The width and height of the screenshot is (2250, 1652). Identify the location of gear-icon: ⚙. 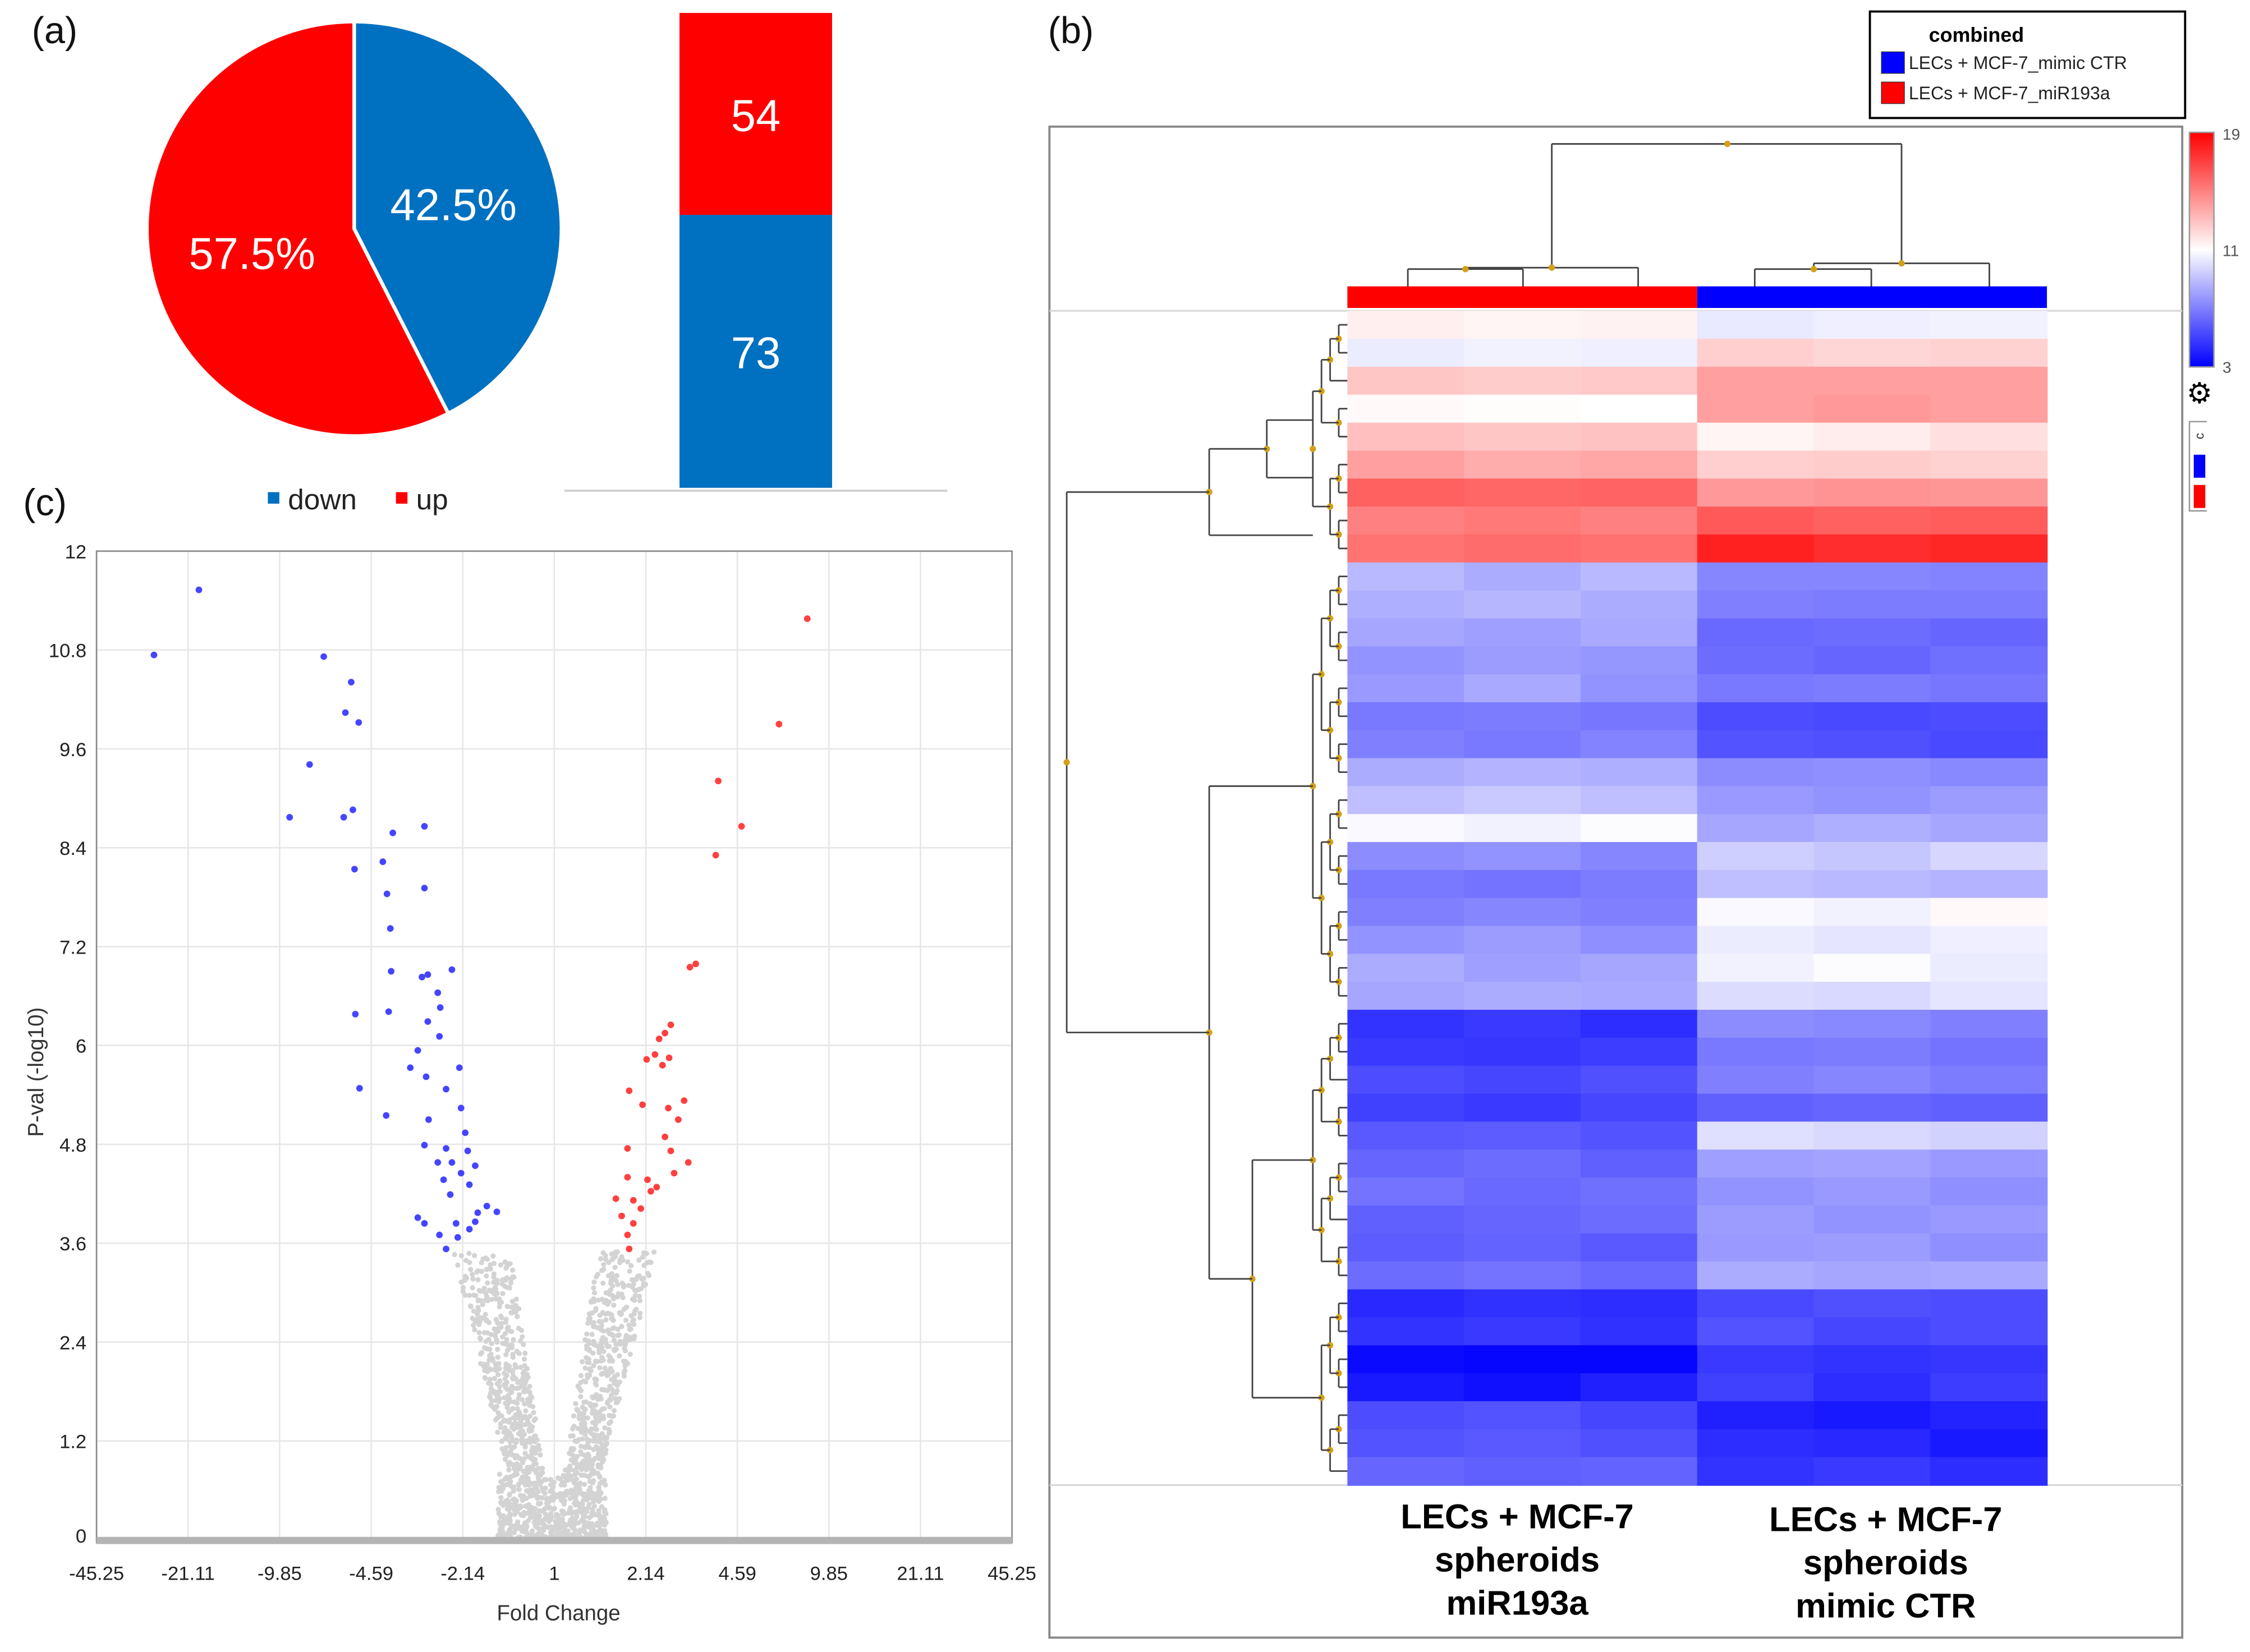
(2199, 393).